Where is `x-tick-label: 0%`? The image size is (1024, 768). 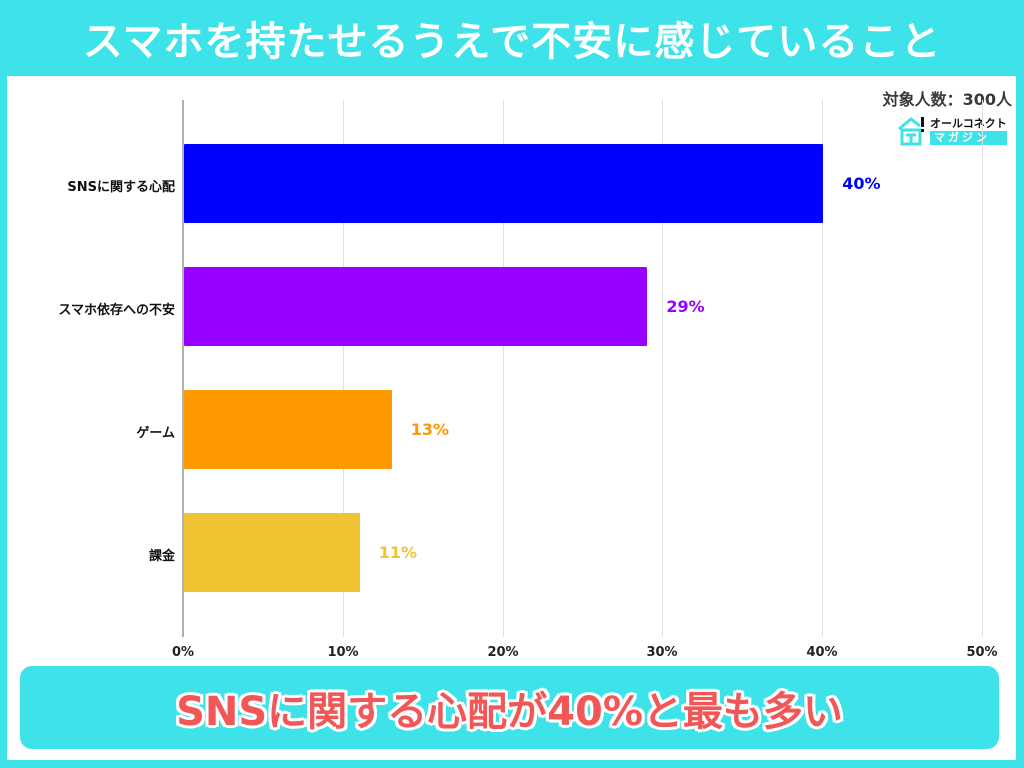
x-tick-label: 0% is located at coordinates (183, 652).